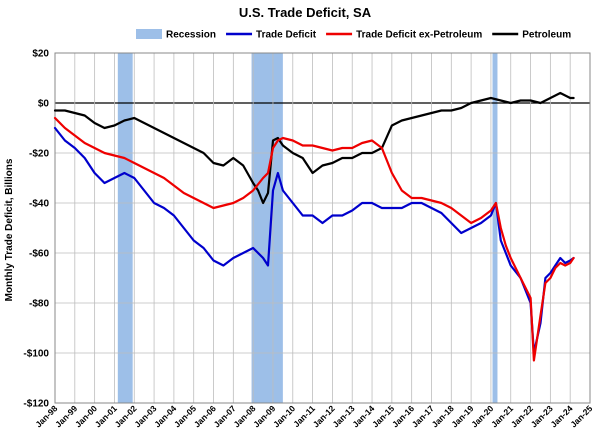  What do you see at coordinates (9, 229) in the screenshot?
I see `y-axis-label: Monthly Trade Deficit, Billions` at bounding box center [9, 229].